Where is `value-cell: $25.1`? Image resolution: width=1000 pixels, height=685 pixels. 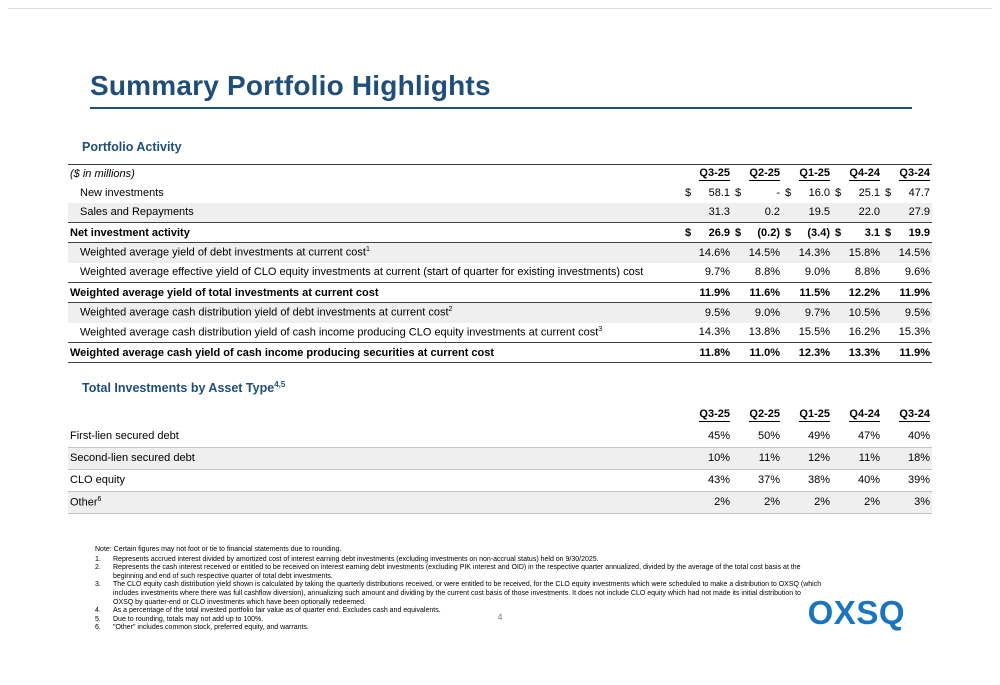
value-cell: $25.1 is located at coordinates (857, 193).